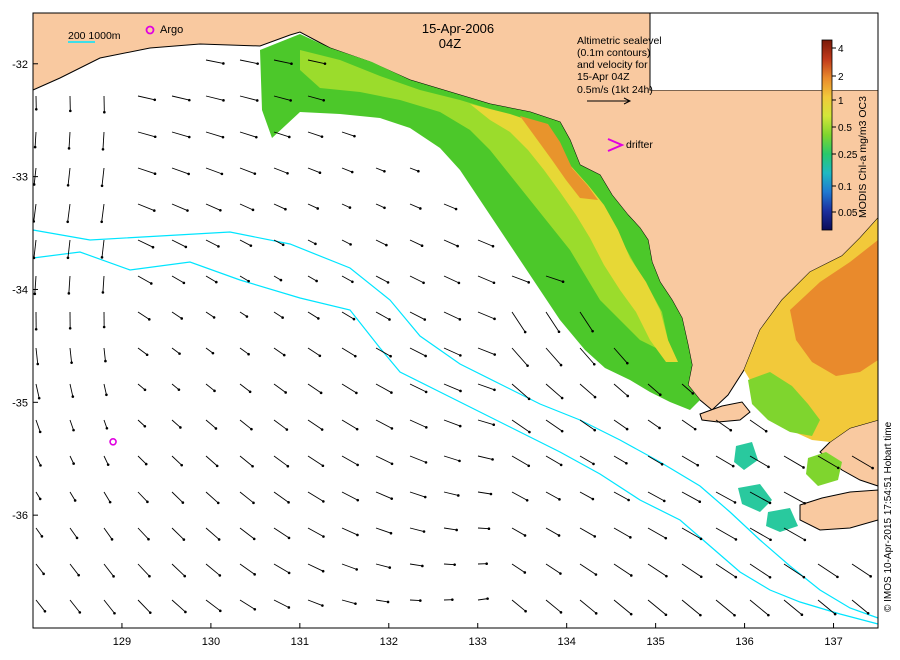 This screenshot has width=900, height=660. What do you see at coordinates (614, 53) in the screenshot?
I see `annotation-line-2: (0.1m contours)` at bounding box center [614, 53].